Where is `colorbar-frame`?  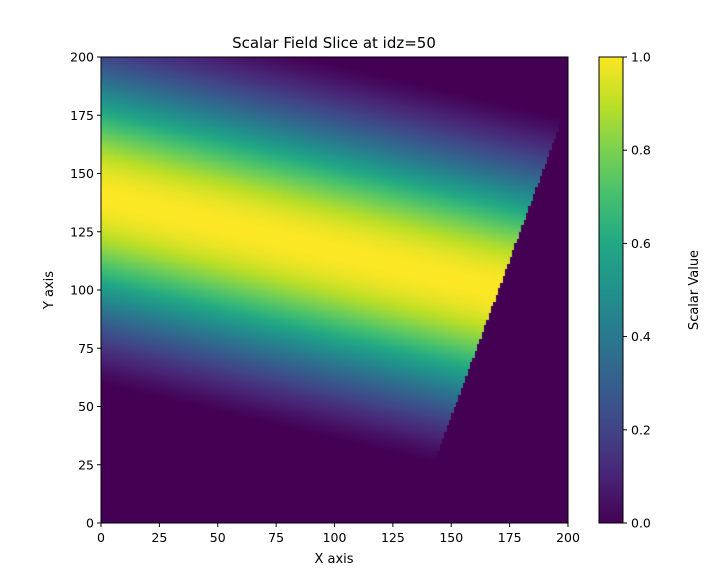
colorbar-frame is located at coordinates (611, 290).